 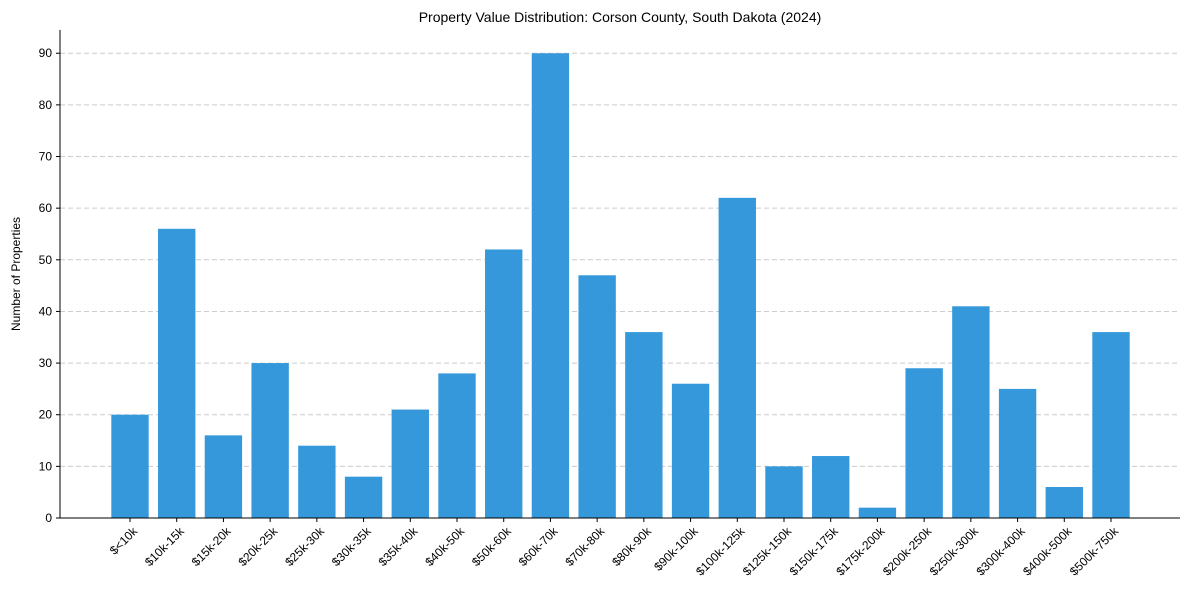 I want to click on y-tick-label: 70, so click(x=46, y=157).